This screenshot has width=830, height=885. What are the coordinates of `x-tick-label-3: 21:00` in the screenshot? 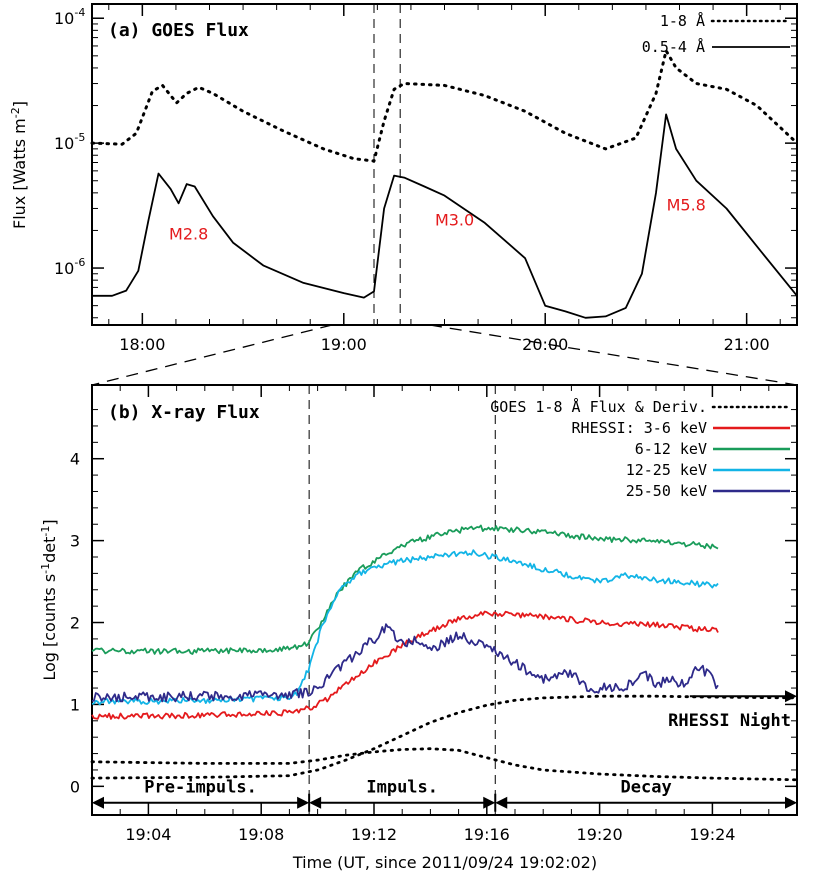 It's located at (747, 344).